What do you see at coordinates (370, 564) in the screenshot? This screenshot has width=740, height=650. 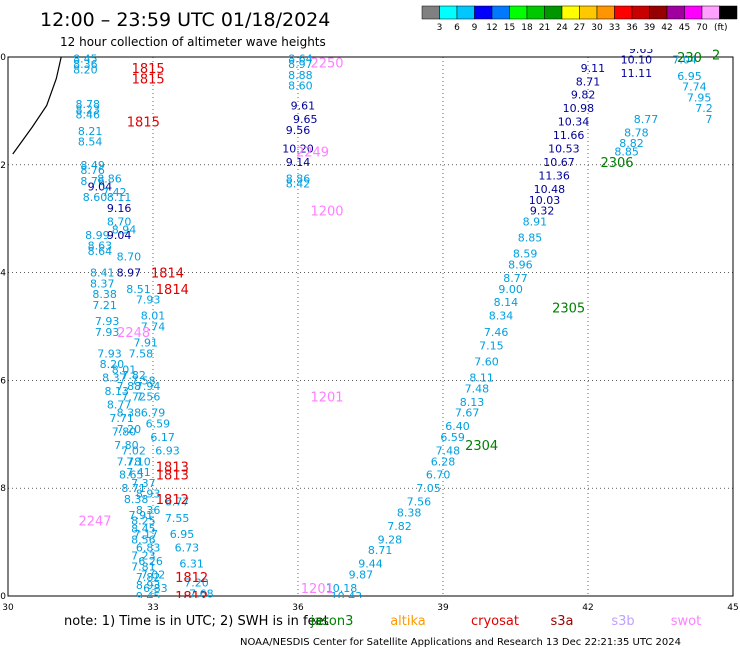 I see `wave-height-value: 9.44` at bounding box center [370, 564].